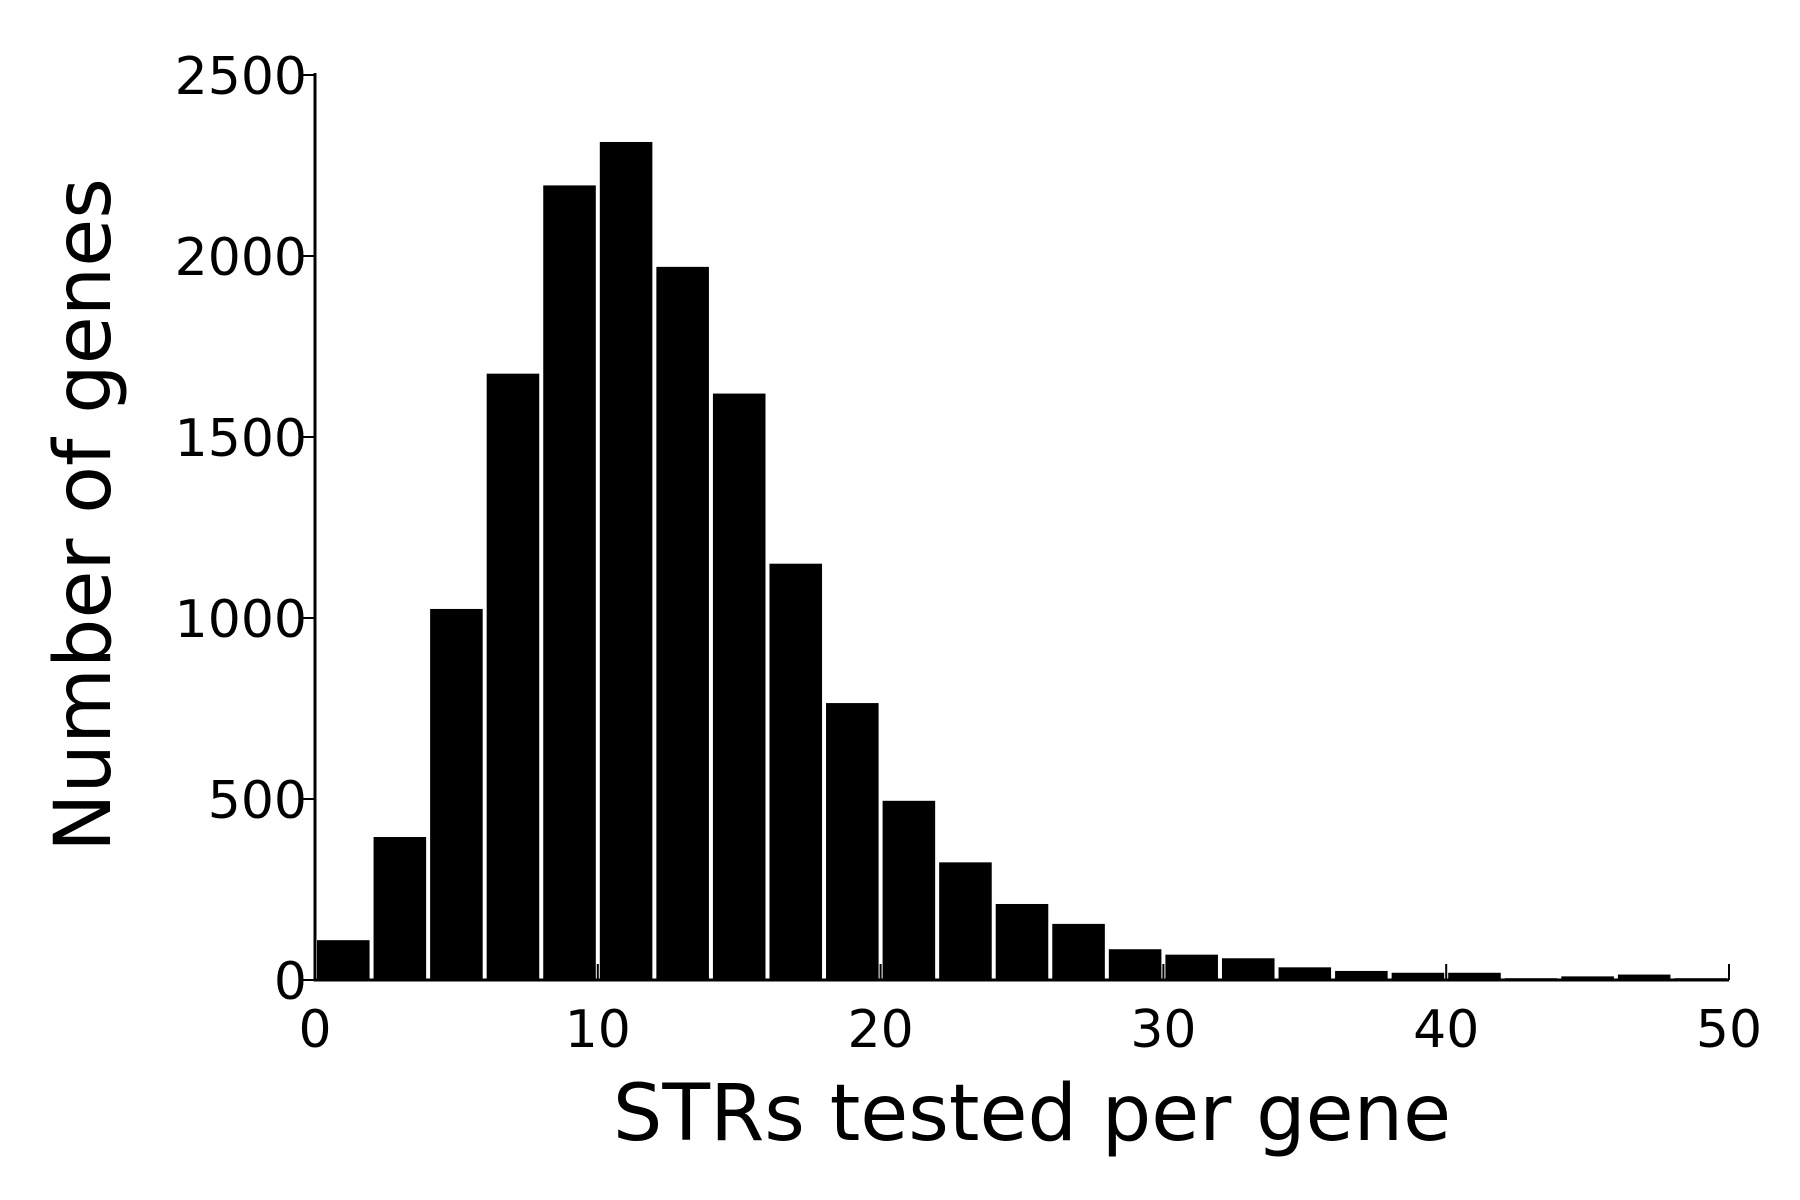 Image resolution: width=1800 pixels, height=1200 pixels. Describe the element at coordinates (245, 529) in the screenshot. I see `y-ticks-group: 0 500 1000 1500 2000 2500` at that location.